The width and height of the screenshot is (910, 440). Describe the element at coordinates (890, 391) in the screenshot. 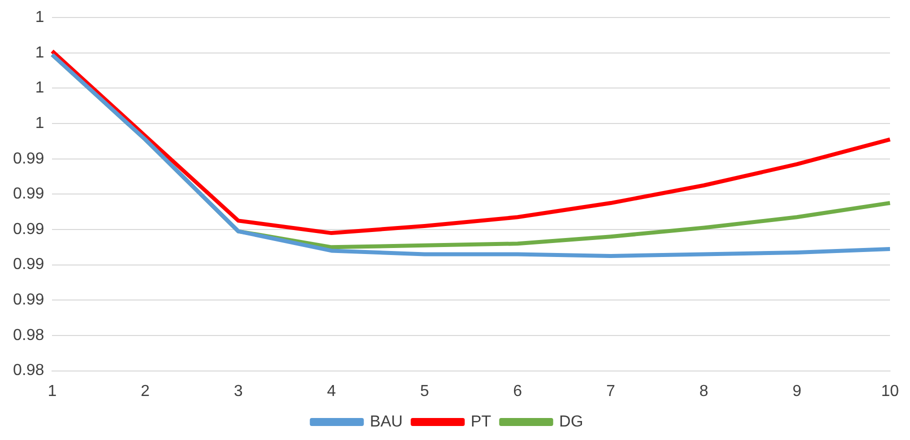

I see `x-tick-label: 10` at that location.